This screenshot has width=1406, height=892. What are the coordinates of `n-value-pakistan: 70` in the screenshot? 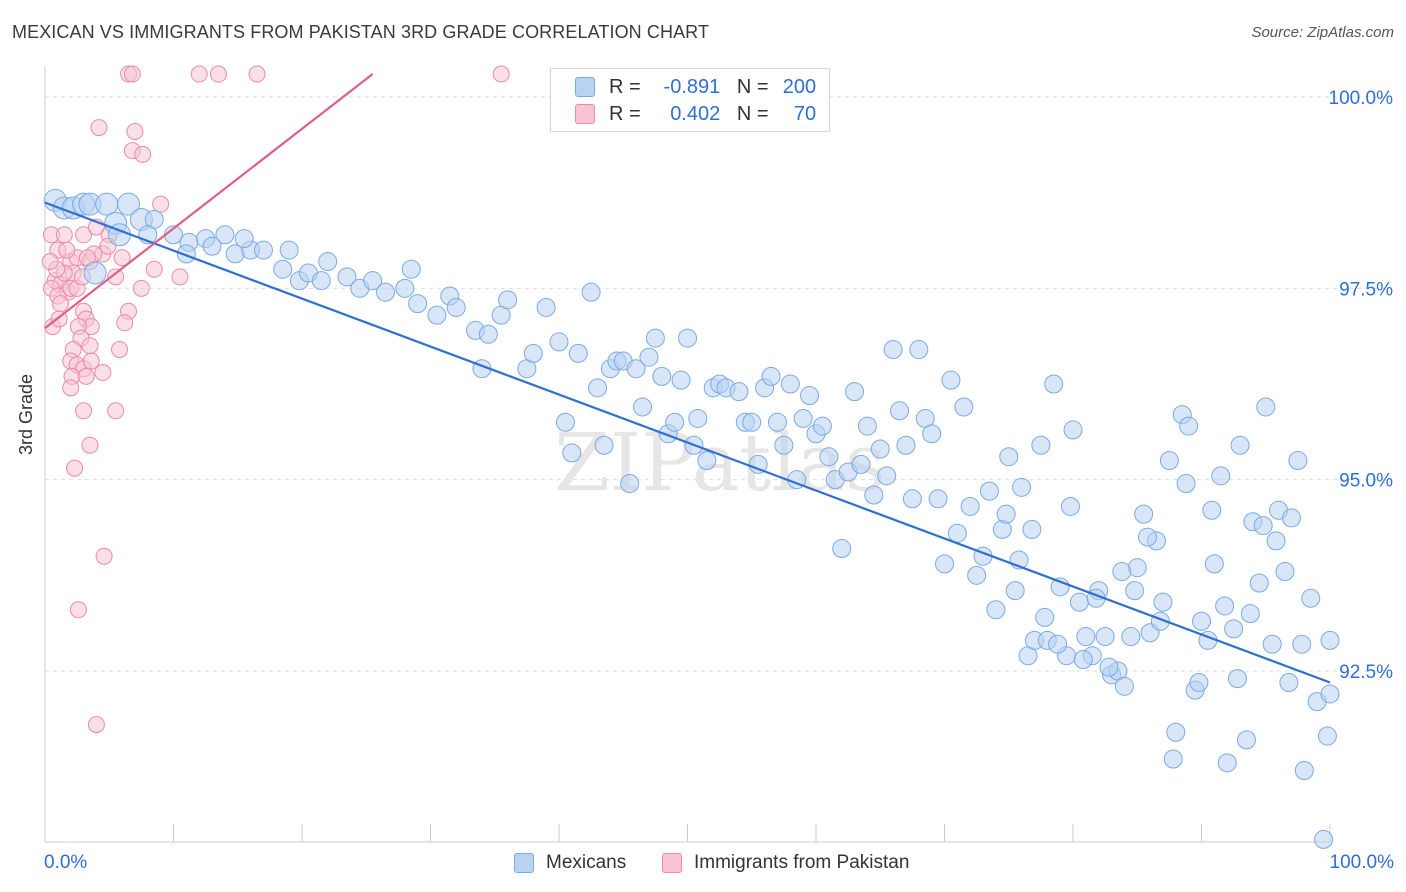 It's located at (805, 113).